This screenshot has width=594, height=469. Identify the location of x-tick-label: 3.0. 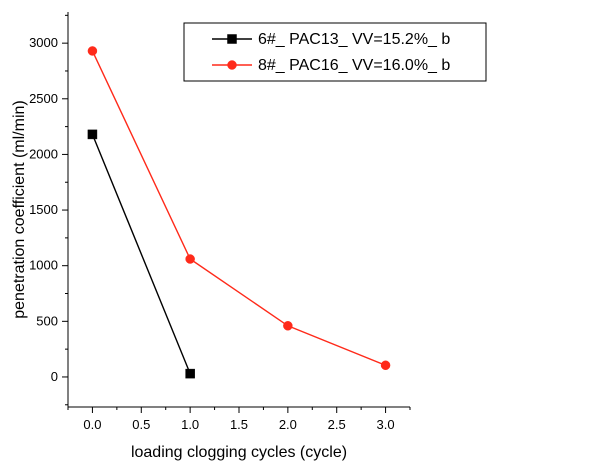
(386, 424).